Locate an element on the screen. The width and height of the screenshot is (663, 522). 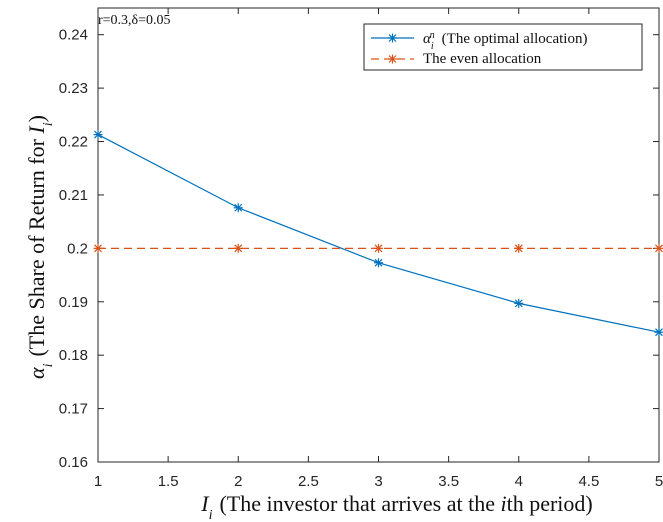
y-axis-label-suffix: ) is located at coordinates (36, 118).